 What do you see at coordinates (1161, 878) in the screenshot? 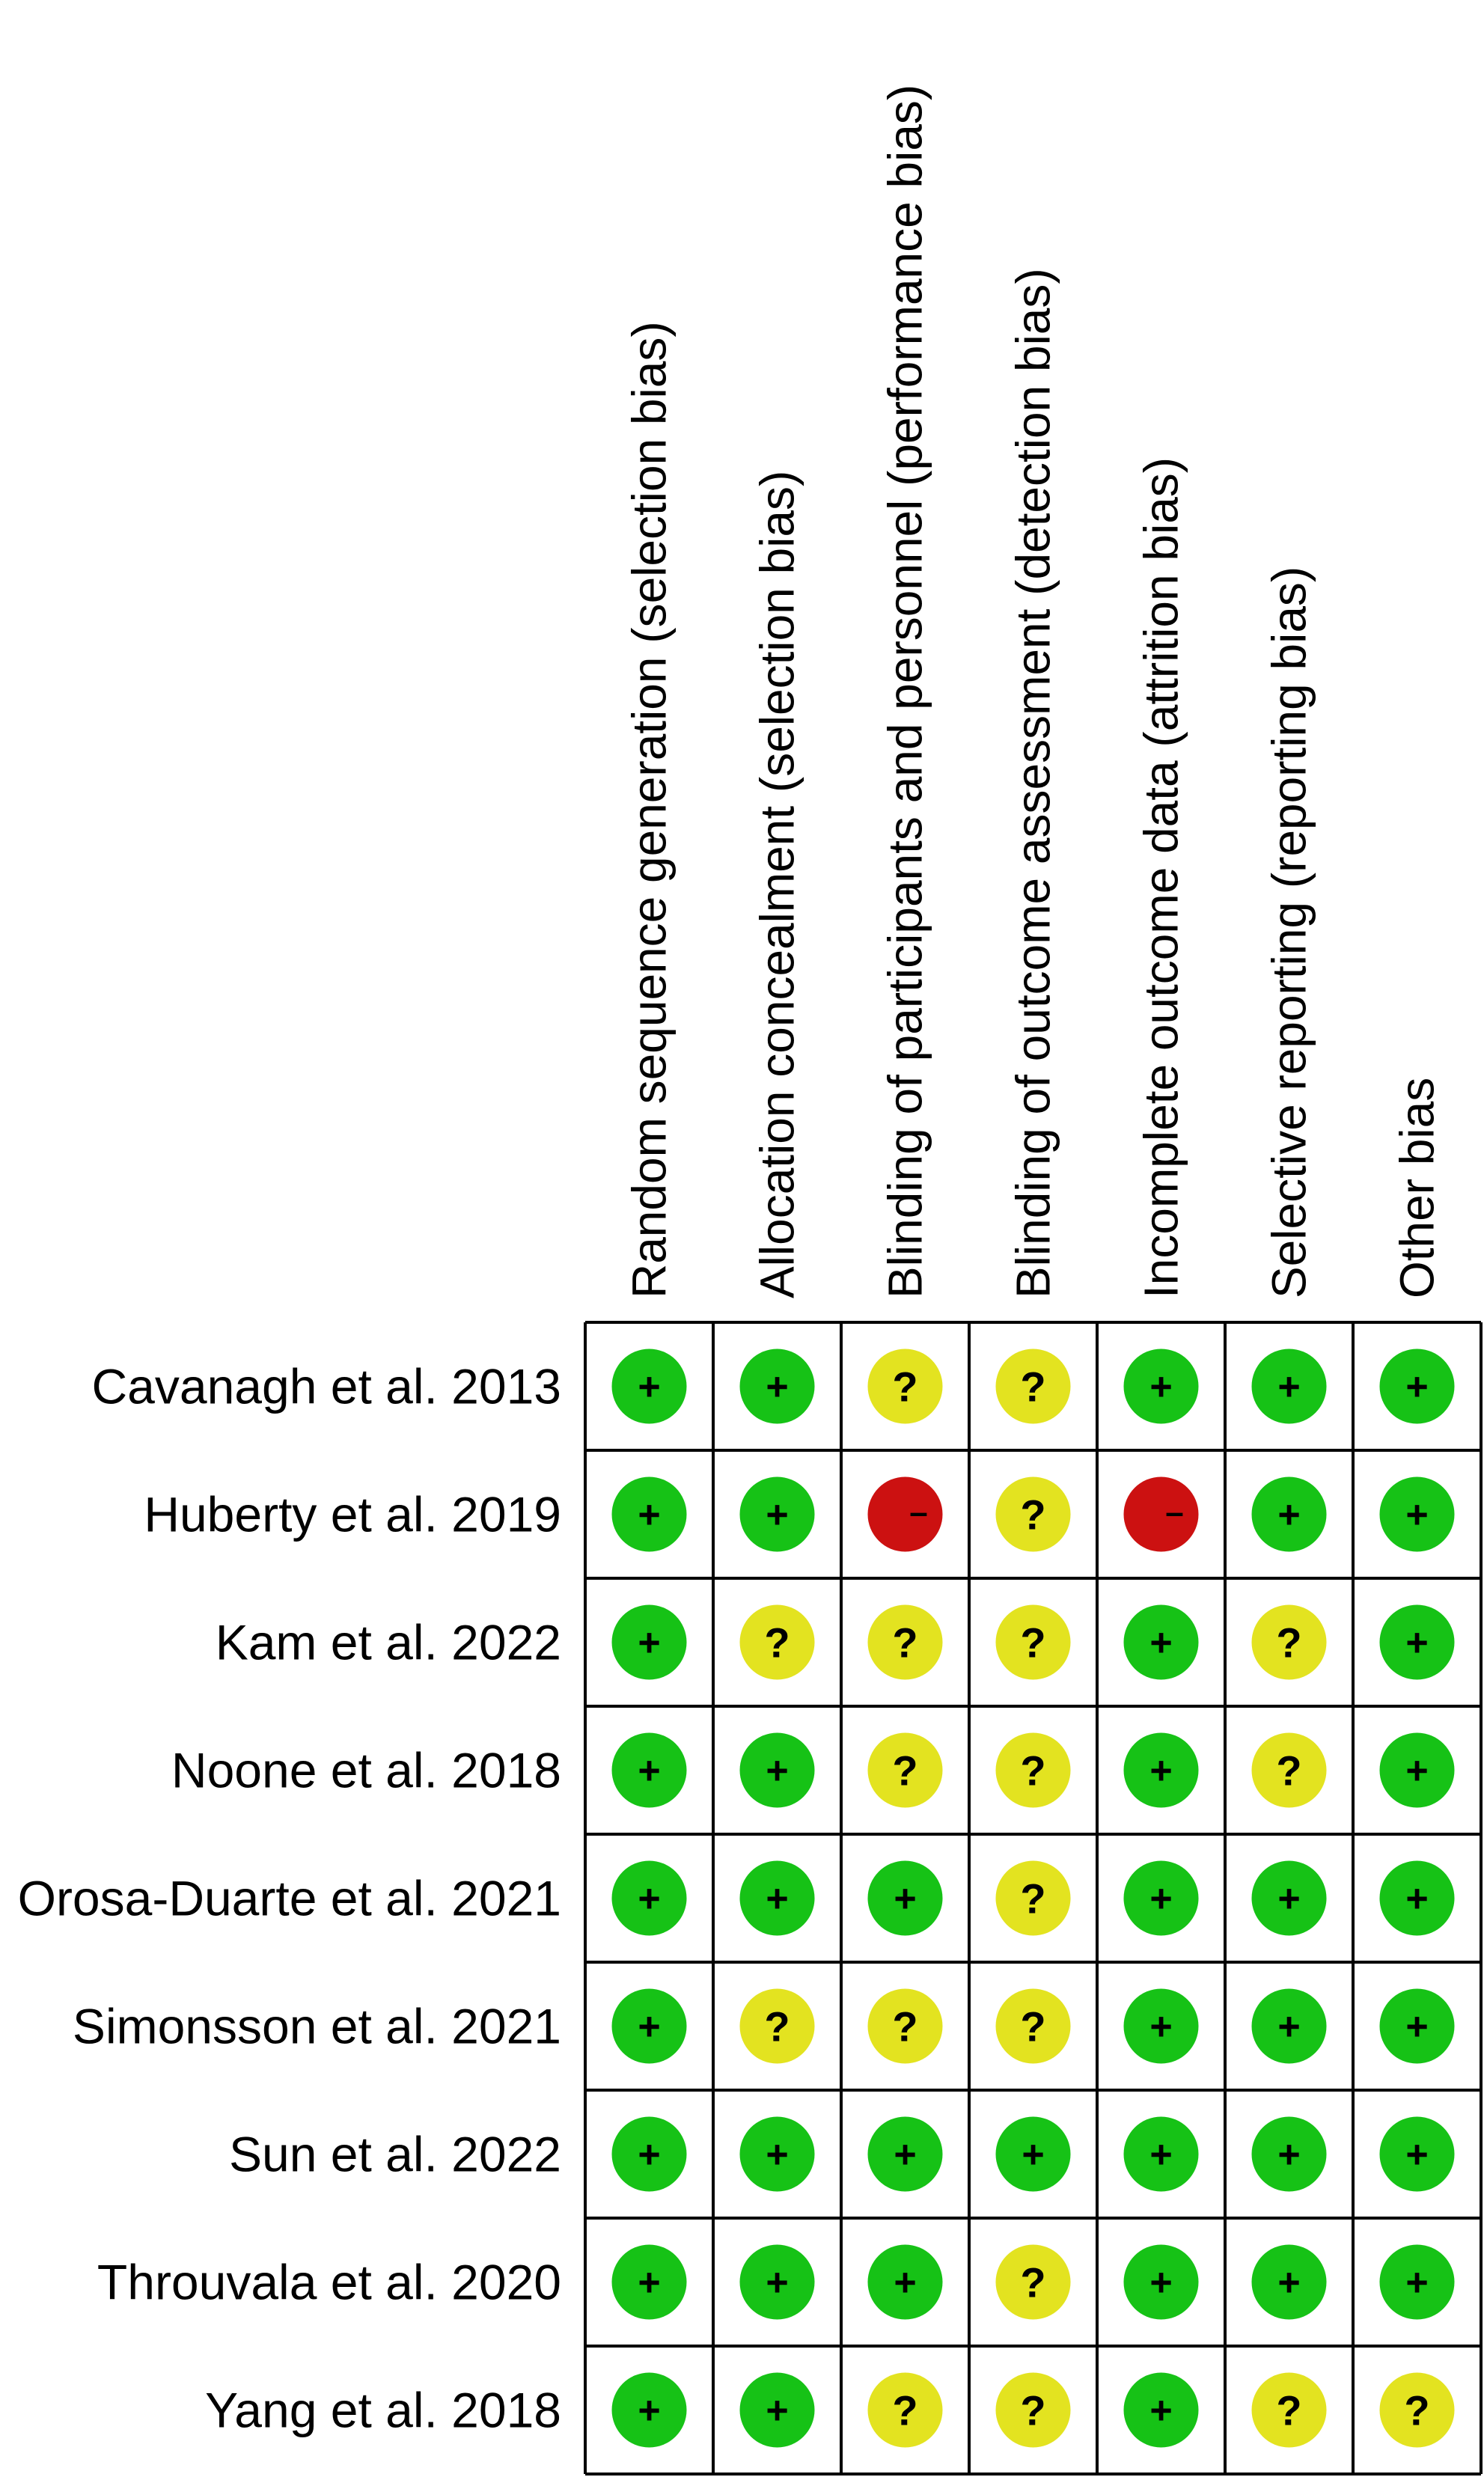
I see `column-label-5: Incomplete outcome data (attrition bias)` at bounding box center [1161, 878].